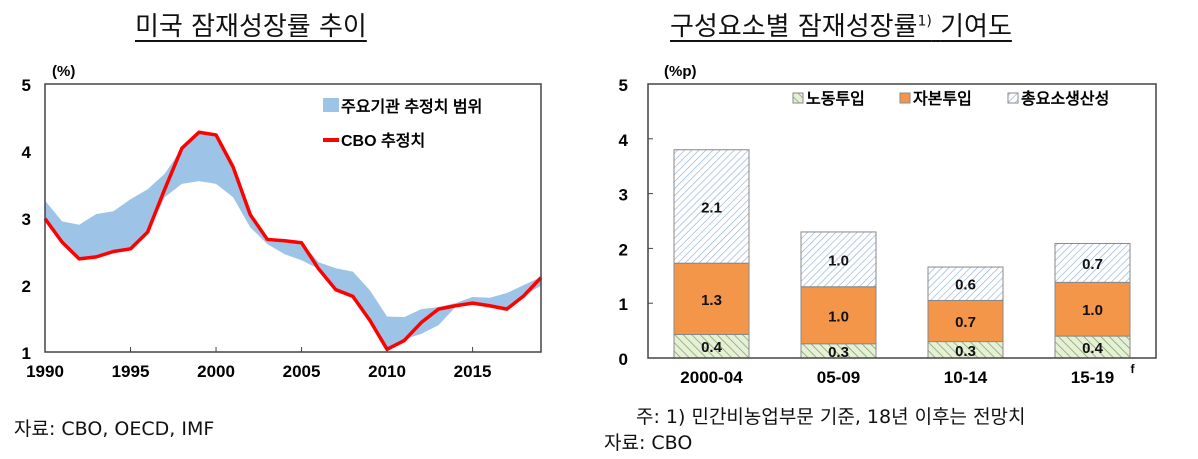  I want to click on x-tick-label: 2000, so click(216, 371).